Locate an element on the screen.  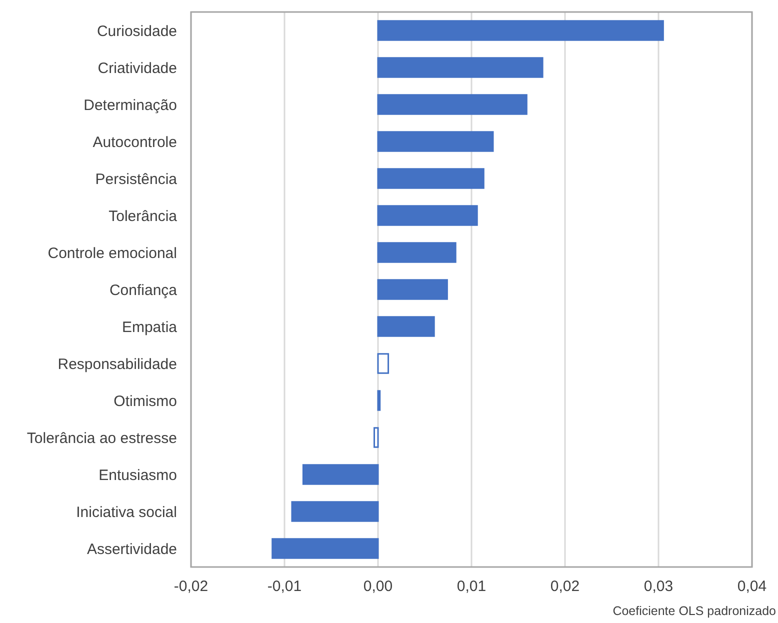
y-tick-label: Tolerância ao estresse is located at coordinates (101, 438).